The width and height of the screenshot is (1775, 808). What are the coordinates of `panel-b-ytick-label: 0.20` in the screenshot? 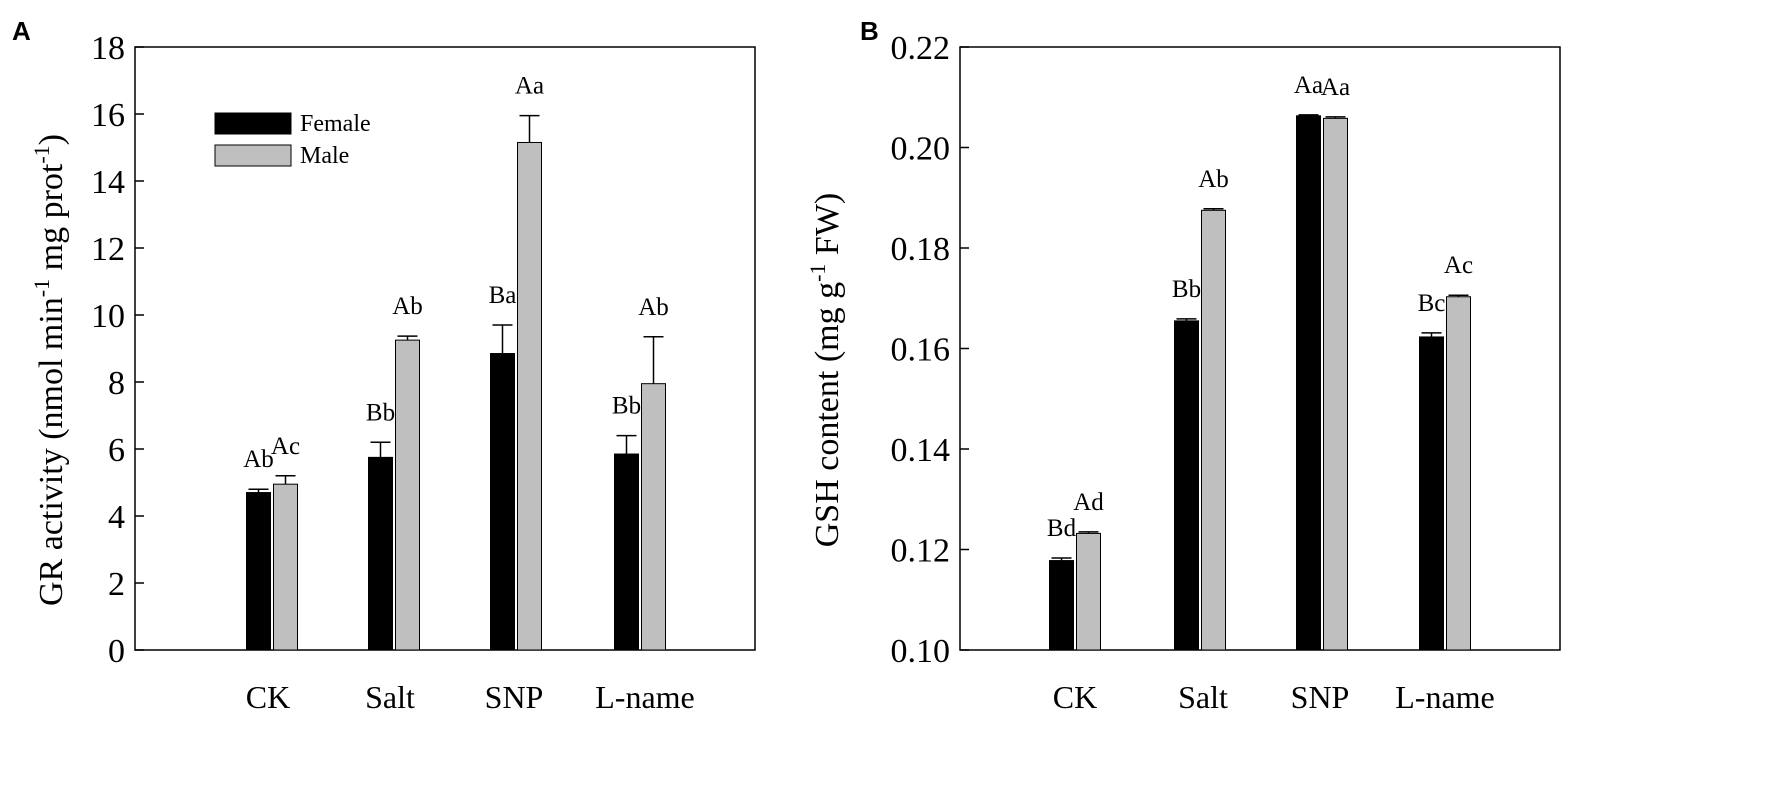 It's located at (921, 149).